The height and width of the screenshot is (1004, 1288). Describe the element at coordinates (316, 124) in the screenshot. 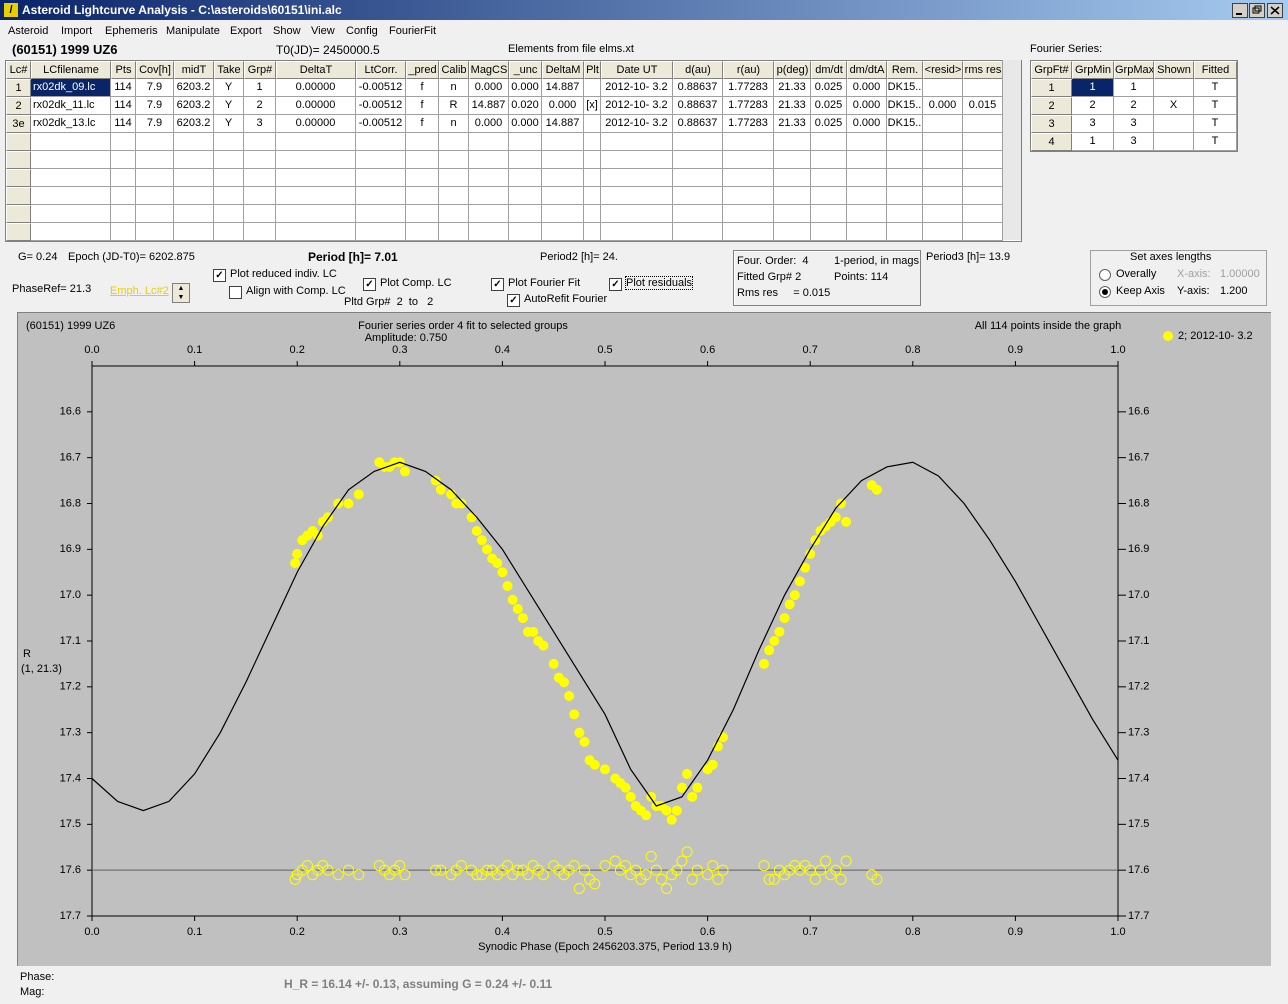

I see `table-cell: 0.00000` at that location.